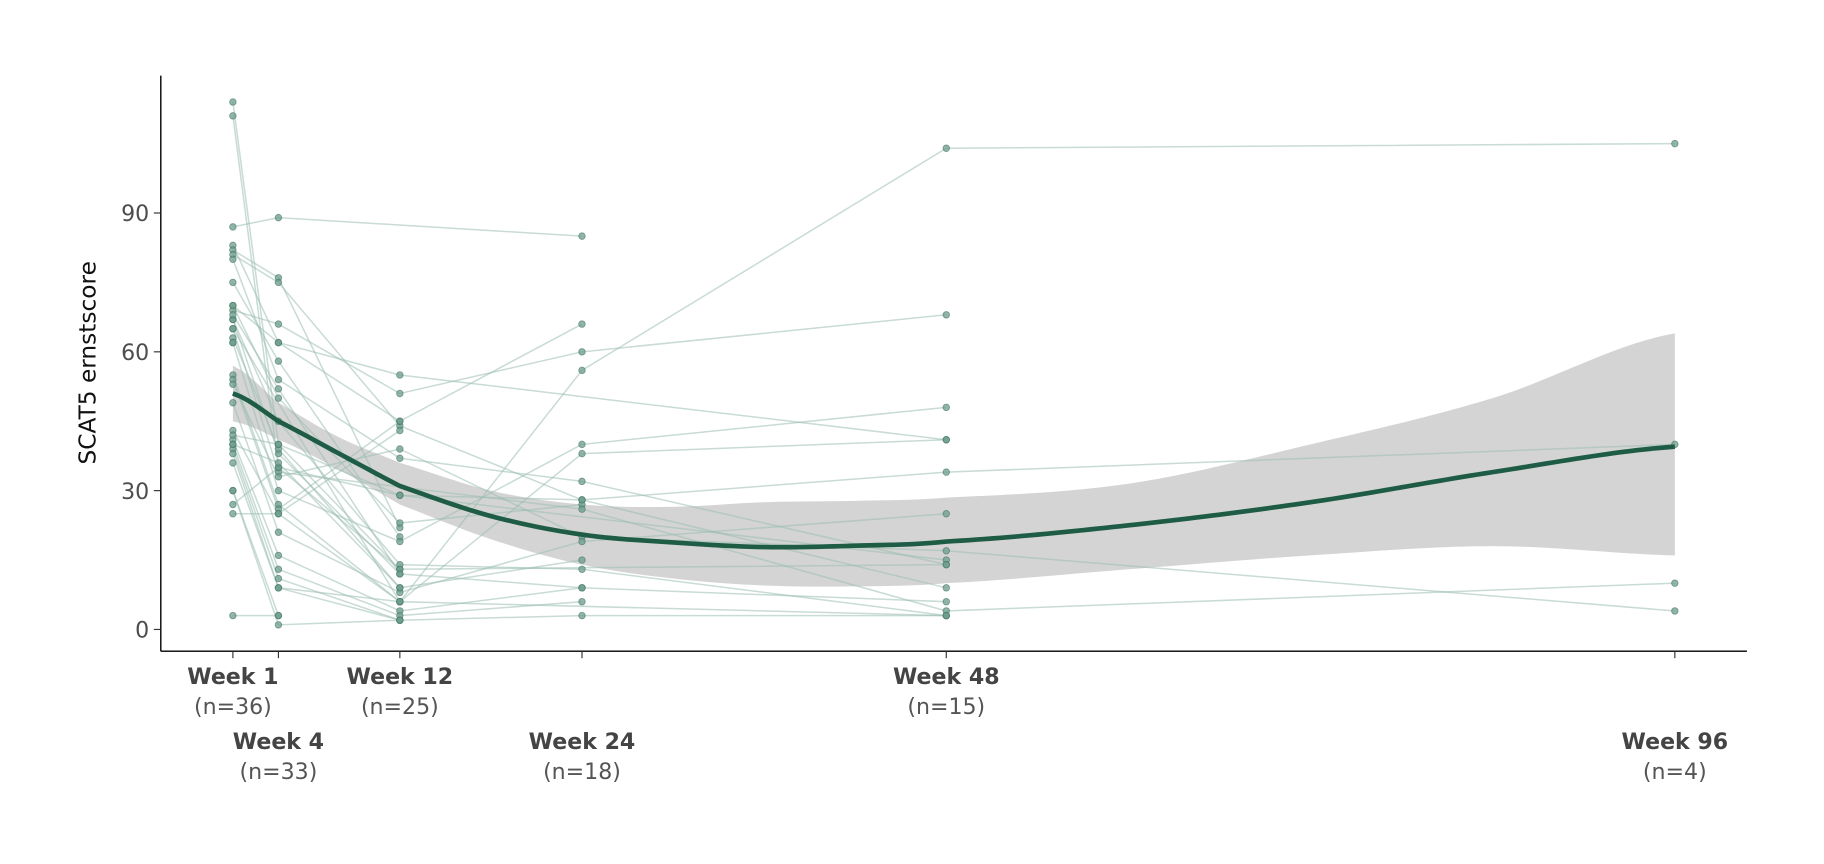 This screenshot has height=864, width=1824. What do you see at coordinates (279, 772) in the screenshot?
I see `x-tick-count: (n=33)` at bounding box center [279, 772].